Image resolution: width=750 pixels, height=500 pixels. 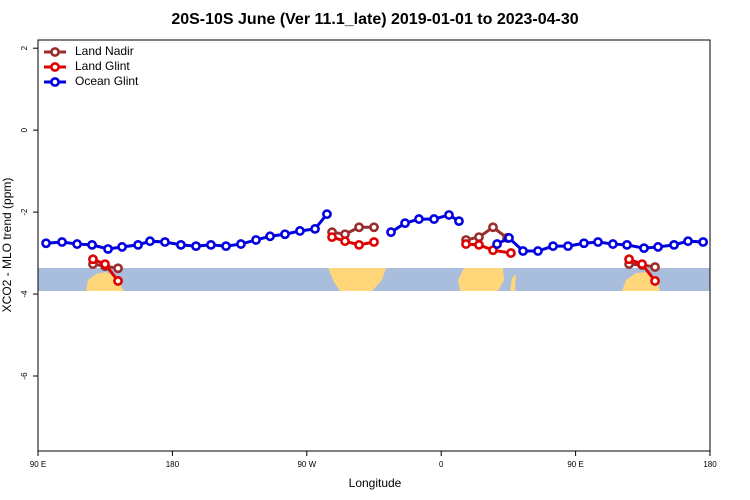 I want to click on land-mask, so click(x=374, y=279).